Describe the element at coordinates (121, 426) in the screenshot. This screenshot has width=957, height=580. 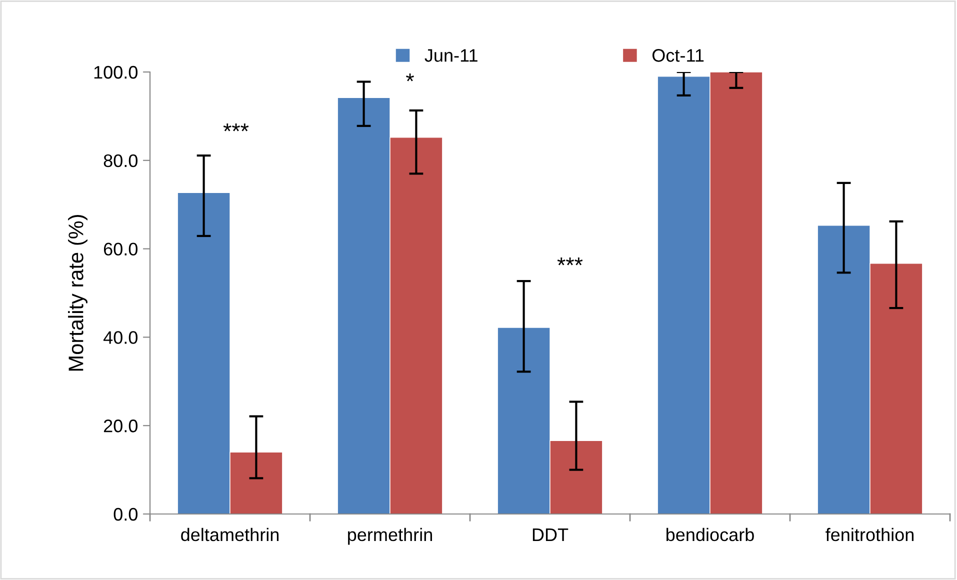
I see `y-tick-label: 20.0` at that location.